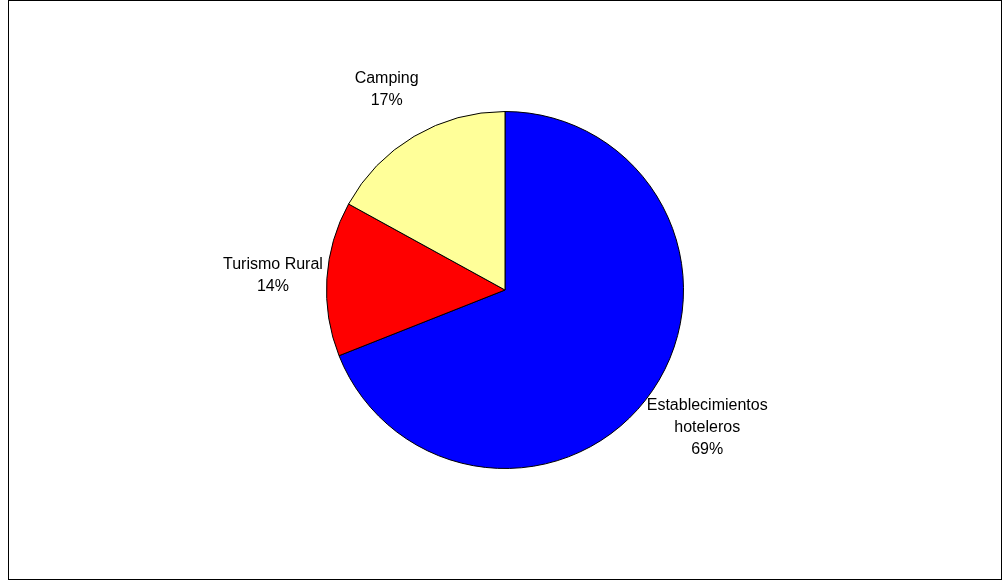 The height and width of the screenshot is (582, 1006). I want to click on data-label: 14%, so click(272, 285).